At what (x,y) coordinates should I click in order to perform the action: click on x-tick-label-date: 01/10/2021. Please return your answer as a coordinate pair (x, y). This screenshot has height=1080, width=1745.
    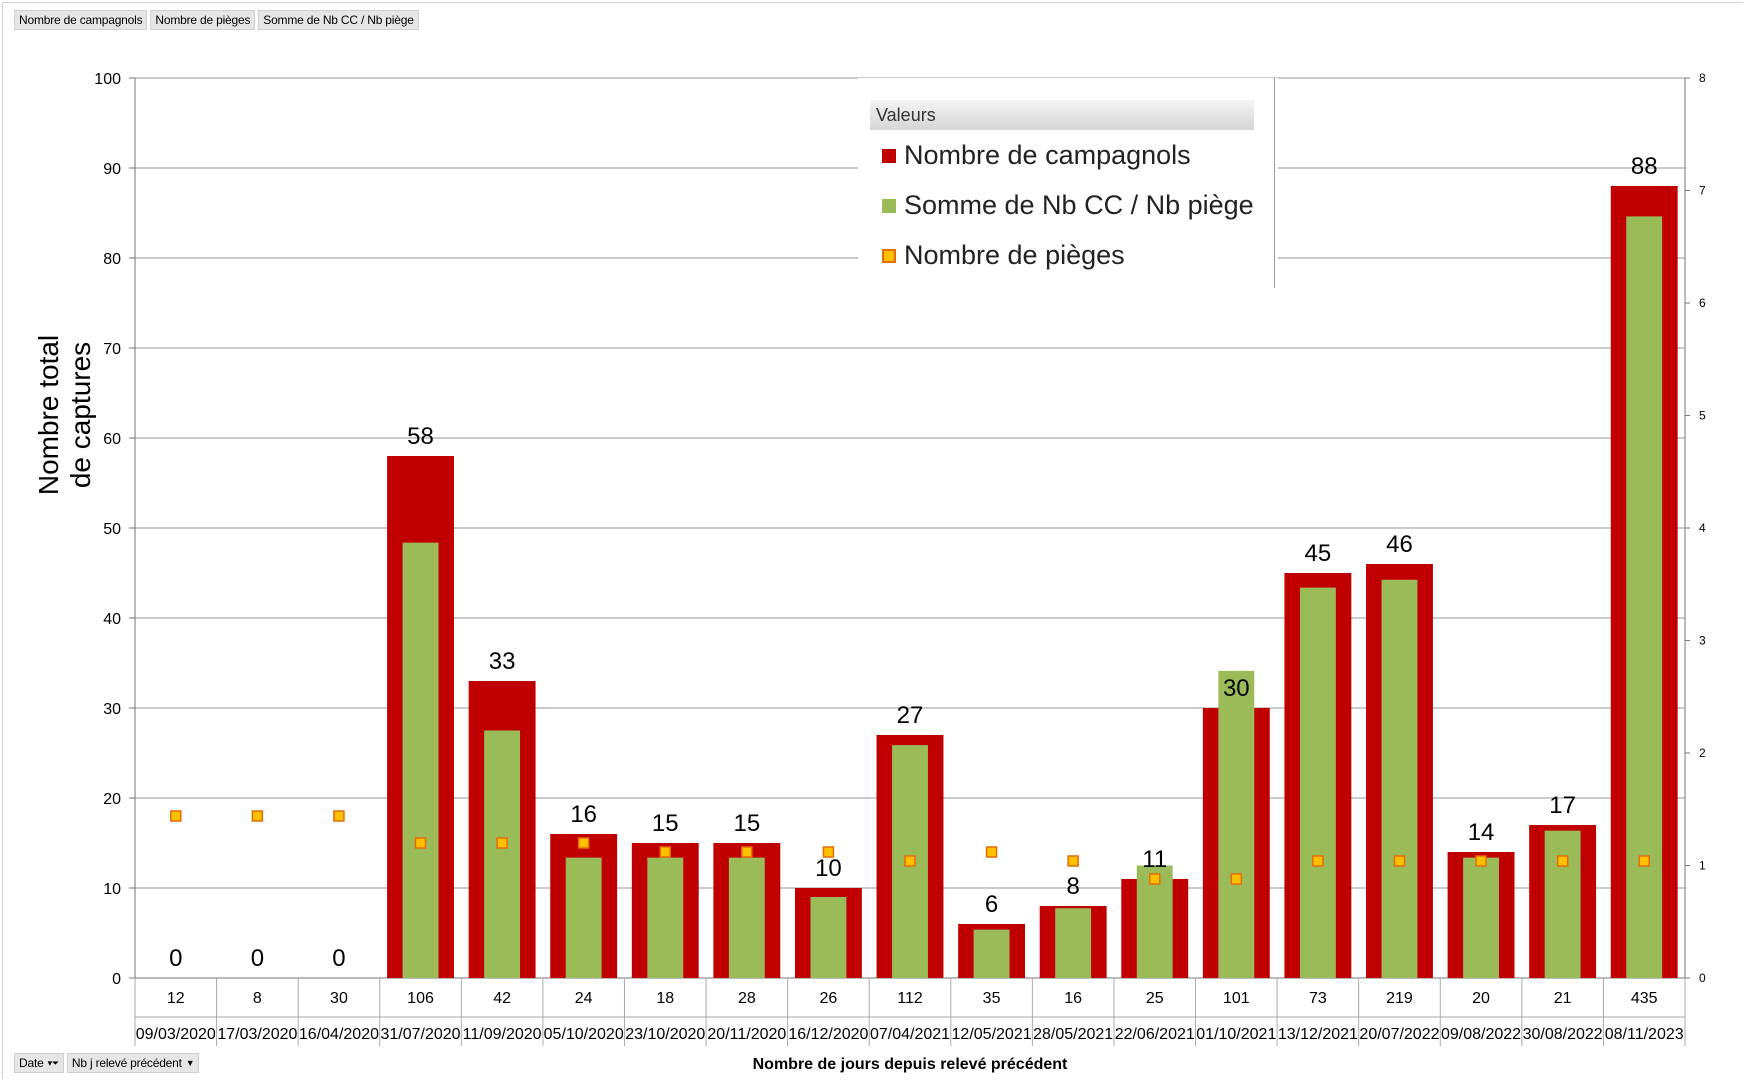
    Looking at the image, I should click on (1236, 1034).